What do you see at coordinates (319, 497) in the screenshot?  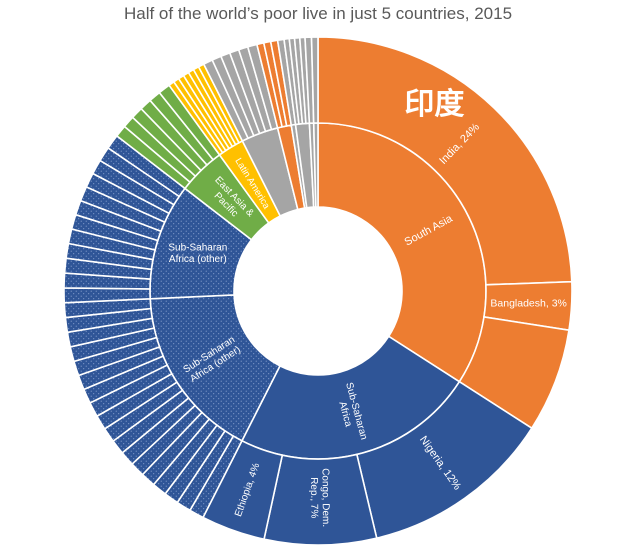 I see `outer-label-congo-dem-rep-7: Congo, Dem.Rep., 7%` at bounding box center [319, 497].